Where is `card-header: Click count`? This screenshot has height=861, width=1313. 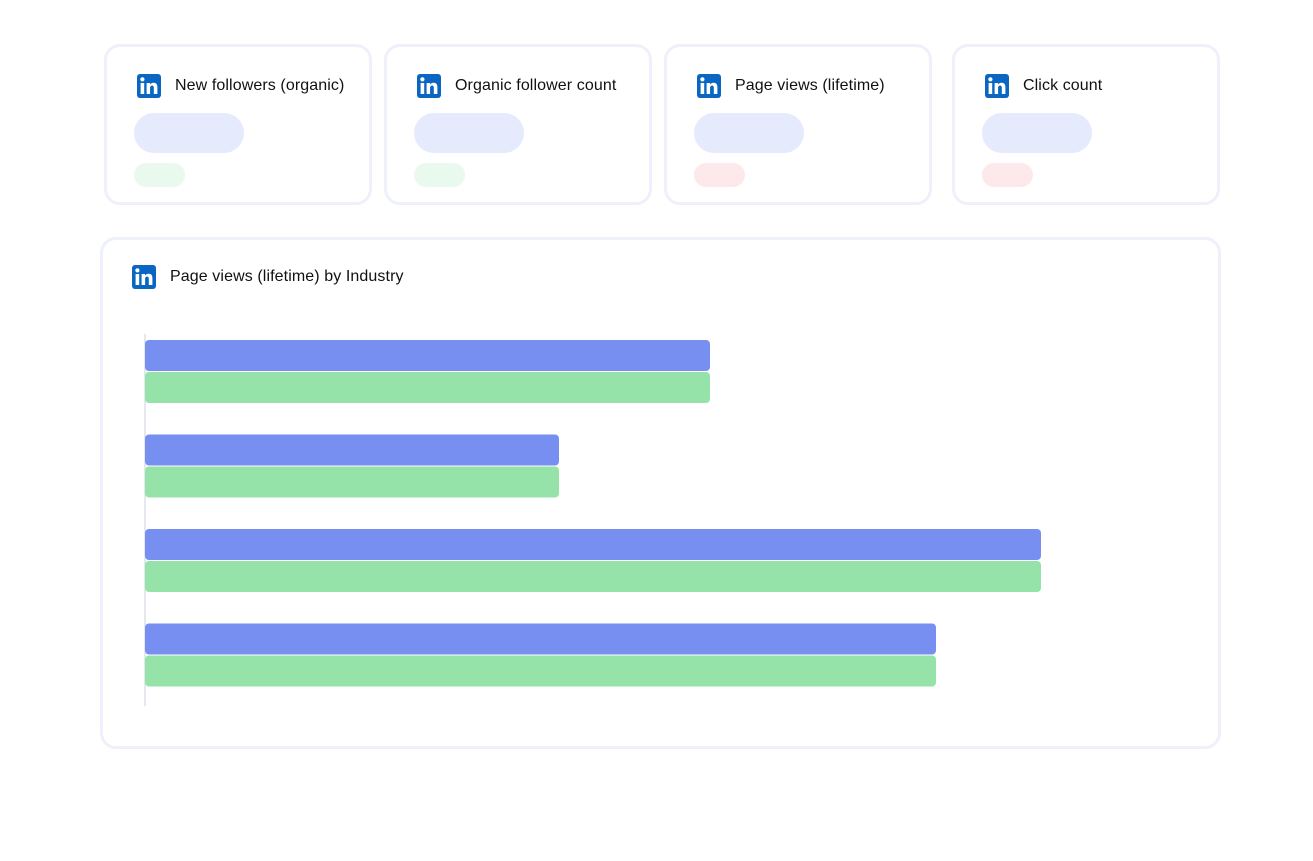
card-header: Click count is located at coordinates (1043, 86).